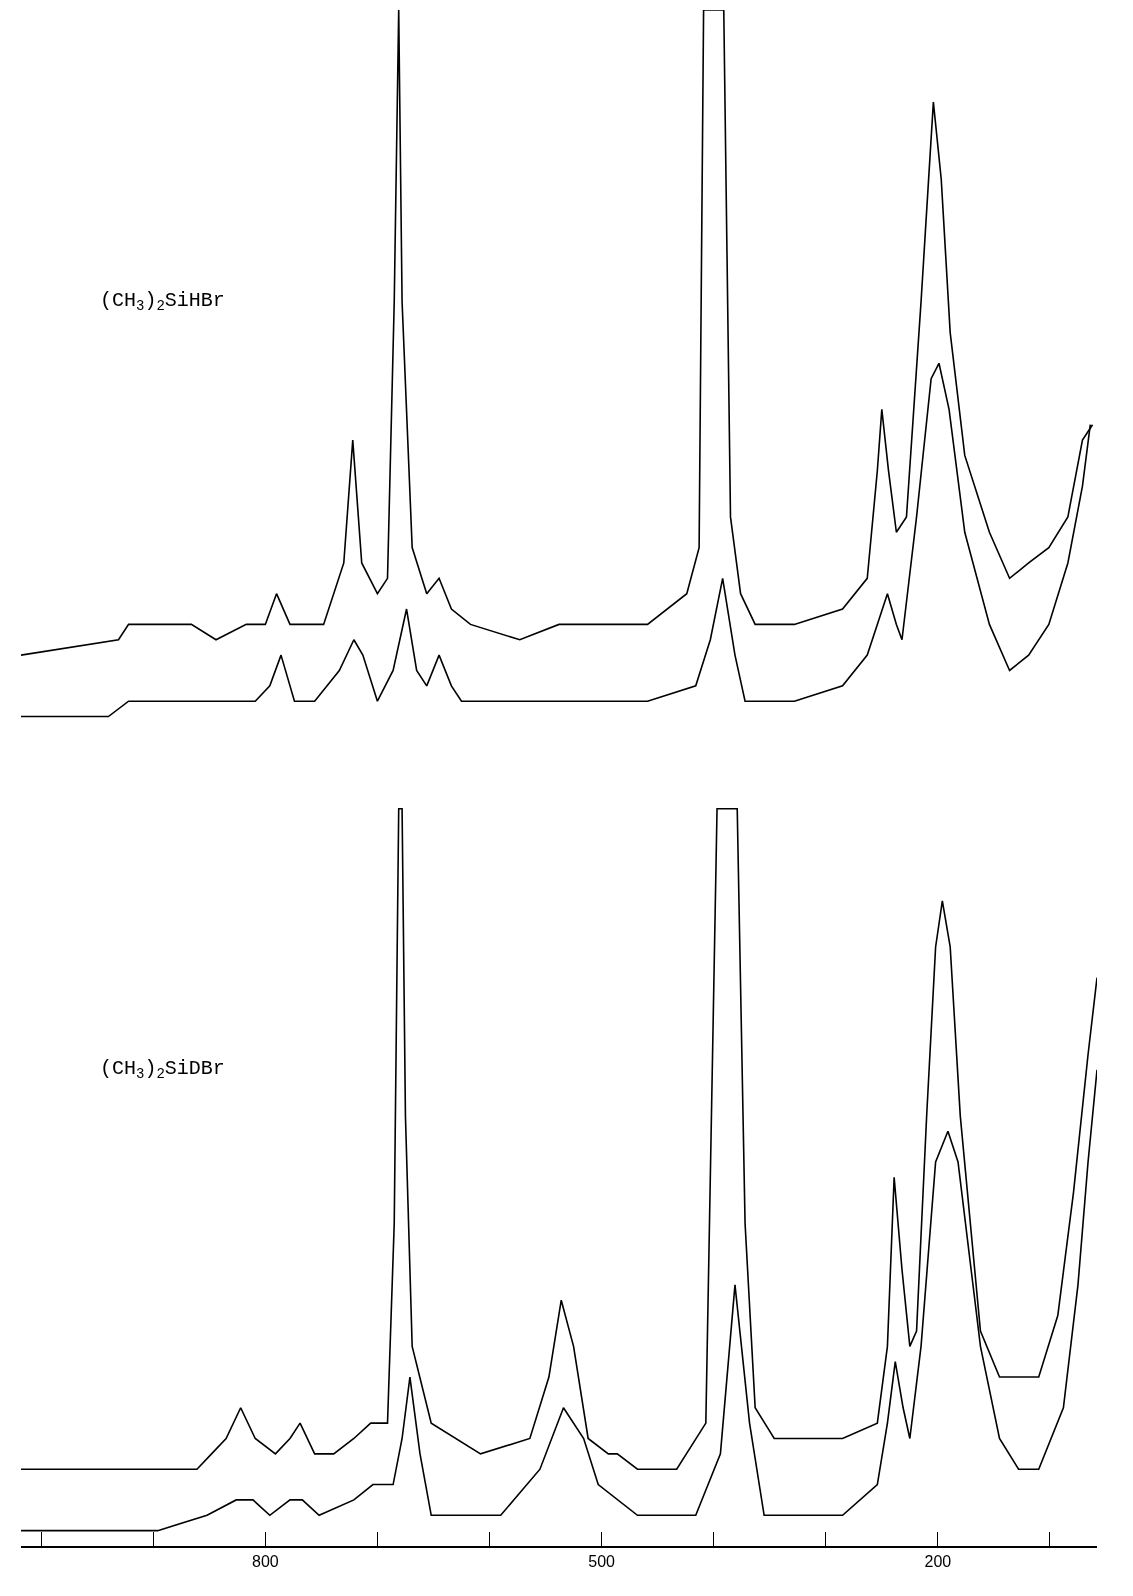  Describe the element at coordinates (265, 1561) in the screenshot. I see `x-tick-label: 800` at that location.